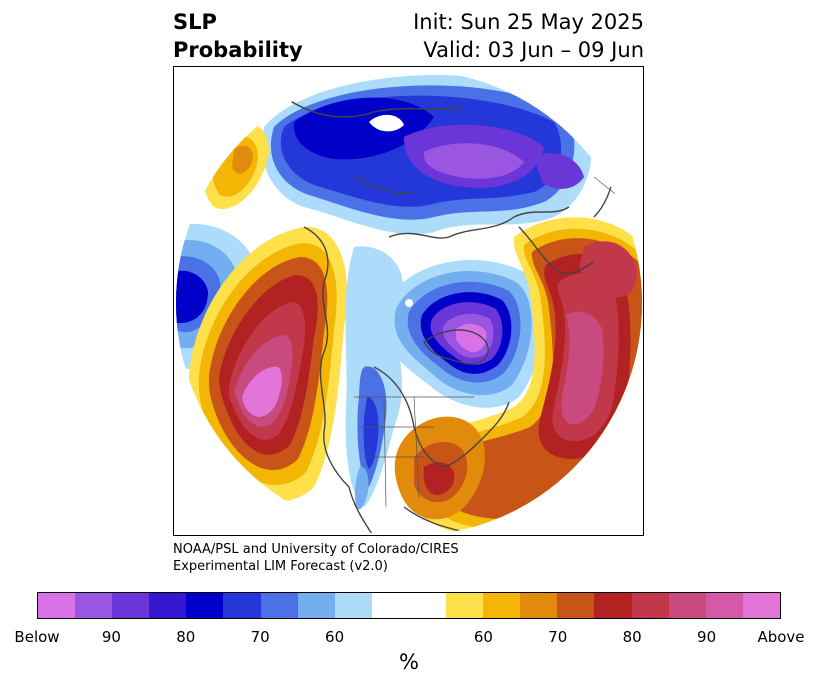  I want to click on credit-model: Experimental LIM Forecast (v2.0), so click(280, 566).